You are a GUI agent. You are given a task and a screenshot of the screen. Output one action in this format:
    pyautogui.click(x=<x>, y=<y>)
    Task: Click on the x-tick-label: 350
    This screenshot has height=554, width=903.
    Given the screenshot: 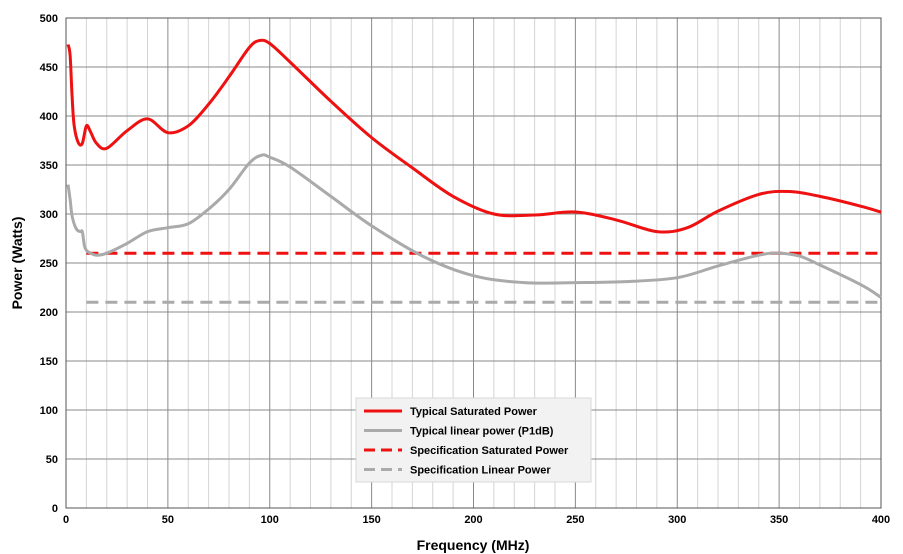 What is the action you would take?
    pyautogui.click(x=779, y=520)
    